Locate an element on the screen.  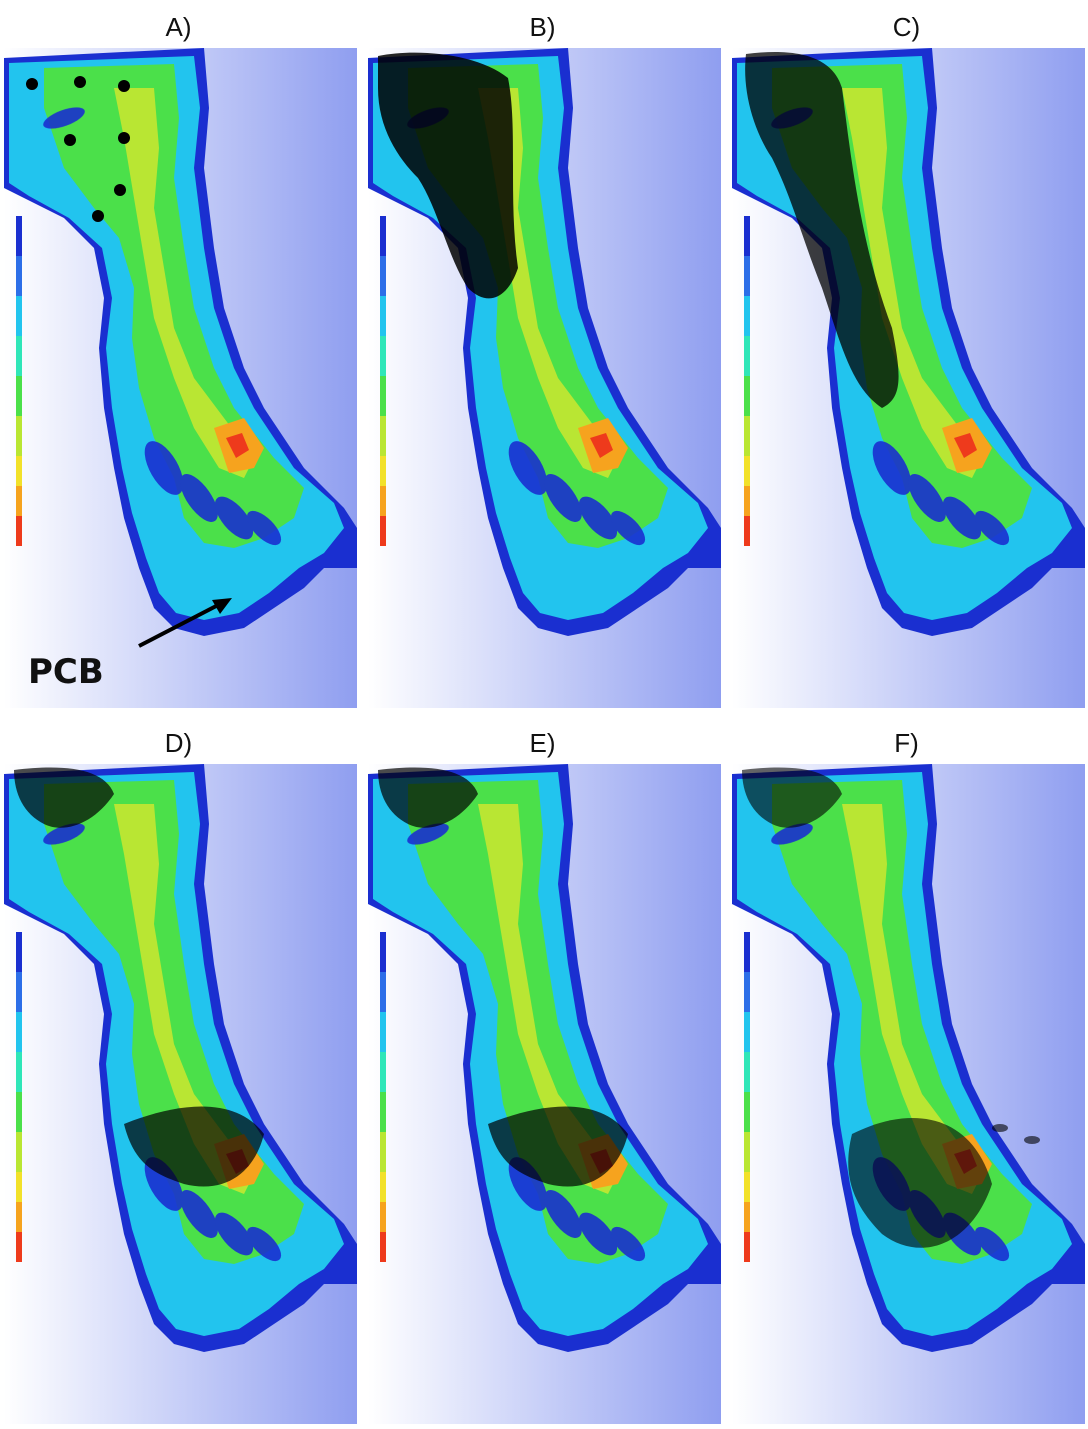
release-points is located at coordinates (78, 149).